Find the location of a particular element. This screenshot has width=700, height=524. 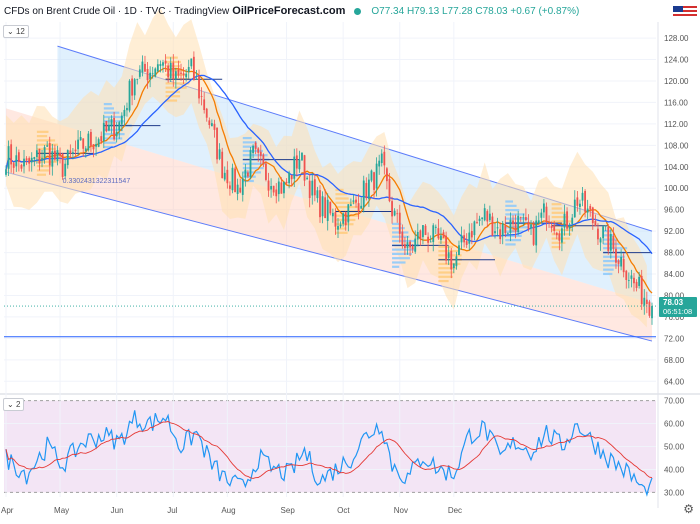

rsi-signal-line is located at coordinates (329, 450).